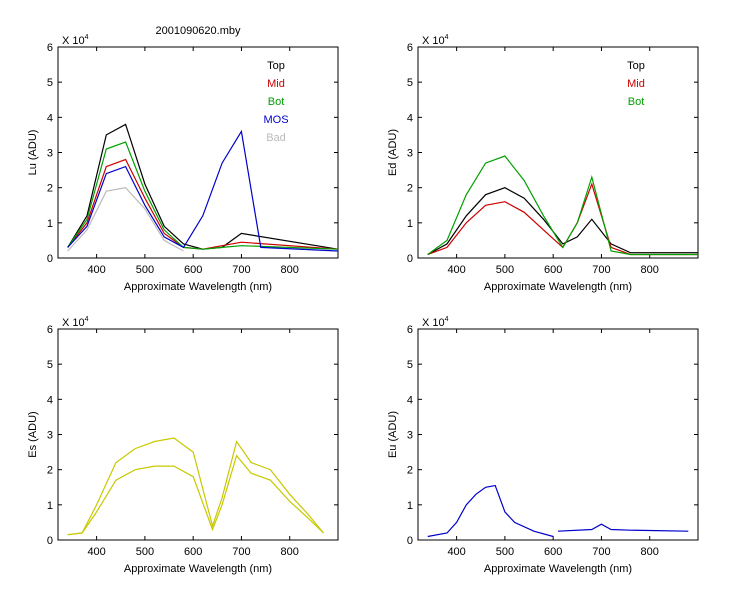 The width and height of the screenshot is (750, 600). What do you see at coordinates (275, 120) in the screenshot?
I see `legend-entry-mos: MOS` at bounding box center [275, 120].